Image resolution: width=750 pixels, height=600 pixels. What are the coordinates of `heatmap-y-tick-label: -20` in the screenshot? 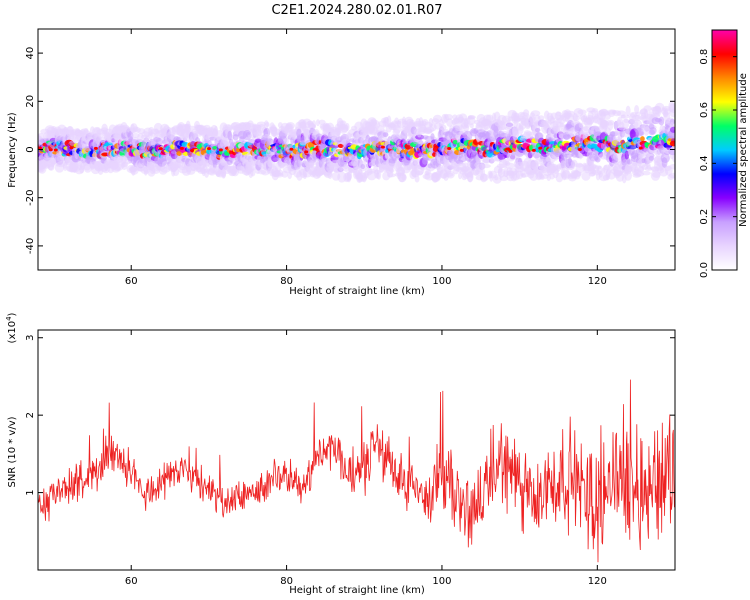 It's located at (30, 198).